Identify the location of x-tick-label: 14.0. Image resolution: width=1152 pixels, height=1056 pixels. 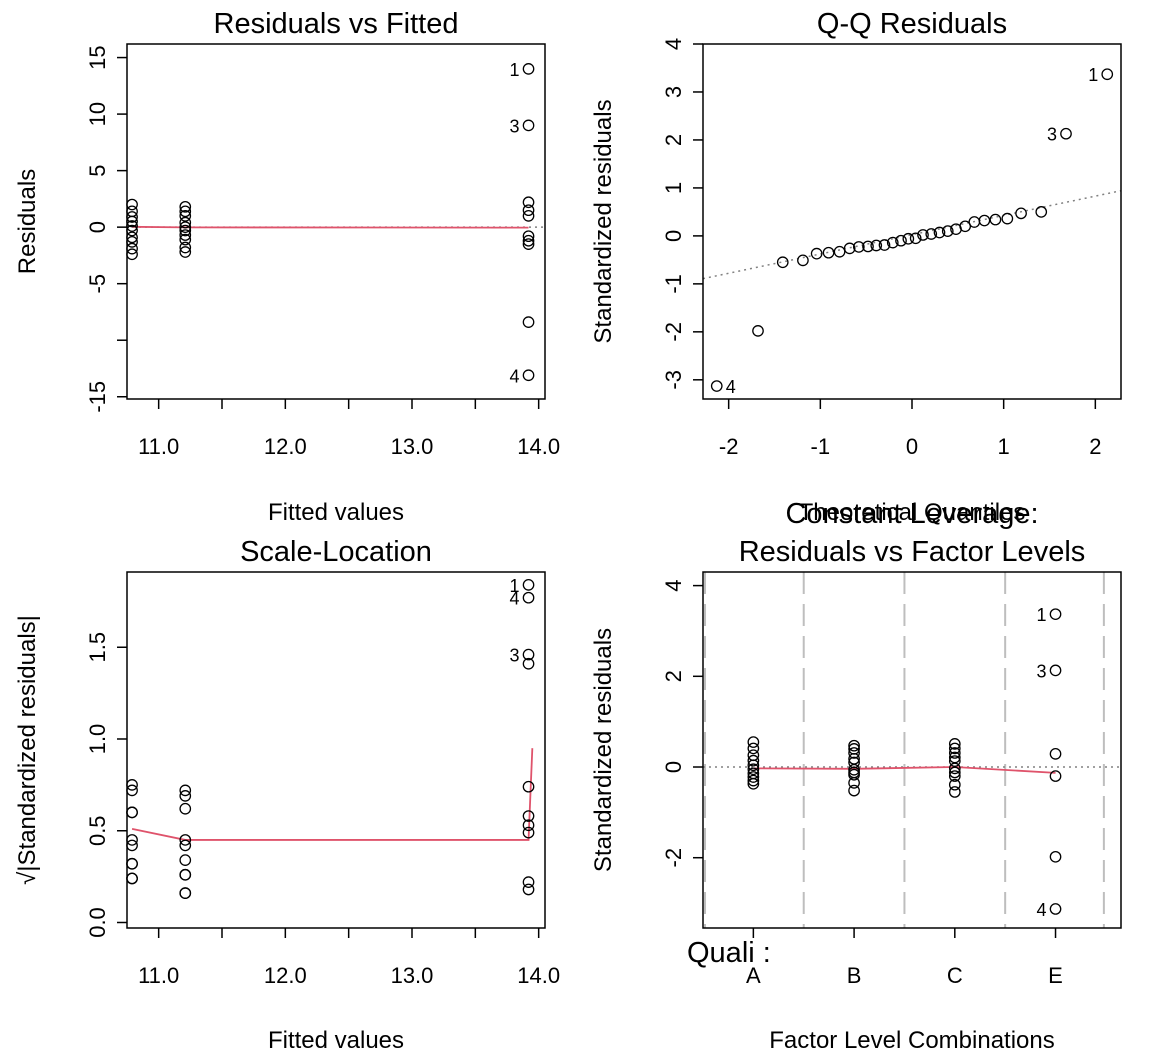
(538, 446).